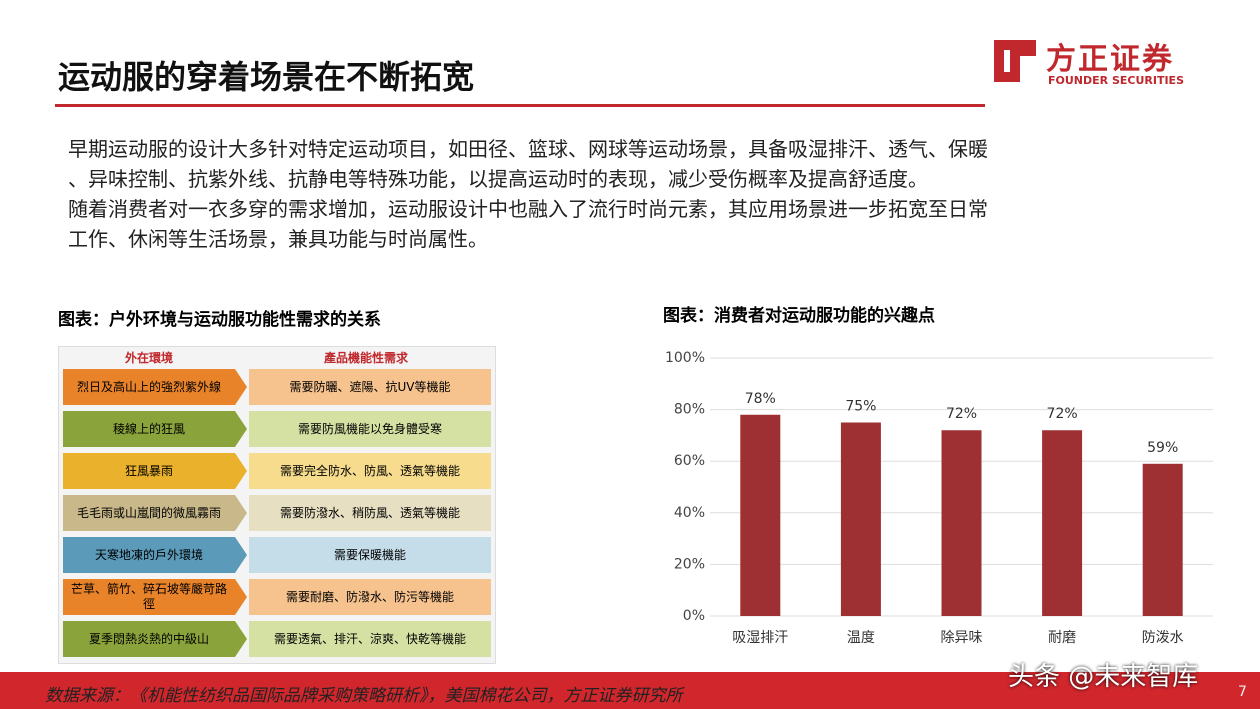 Image resolution: width=1260 pixels, height=709 pixels. What do you see at coordinates (370, 387) in the screenshot?
I see `table-need: 需要防曬、遮陽、抗UV等機能` at bounding box center [370, 387].